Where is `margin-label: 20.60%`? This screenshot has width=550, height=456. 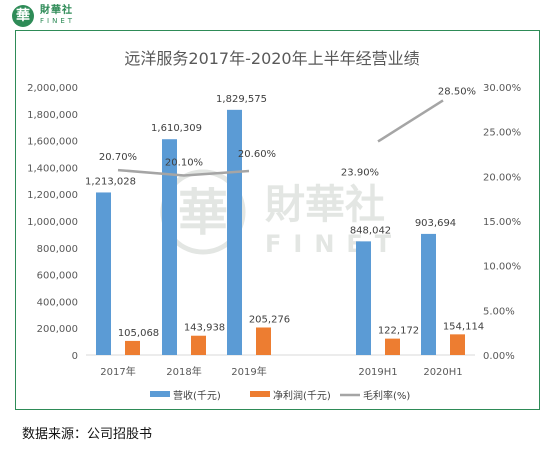 margin-label: 20.60% is located at coordinates (257, 154).